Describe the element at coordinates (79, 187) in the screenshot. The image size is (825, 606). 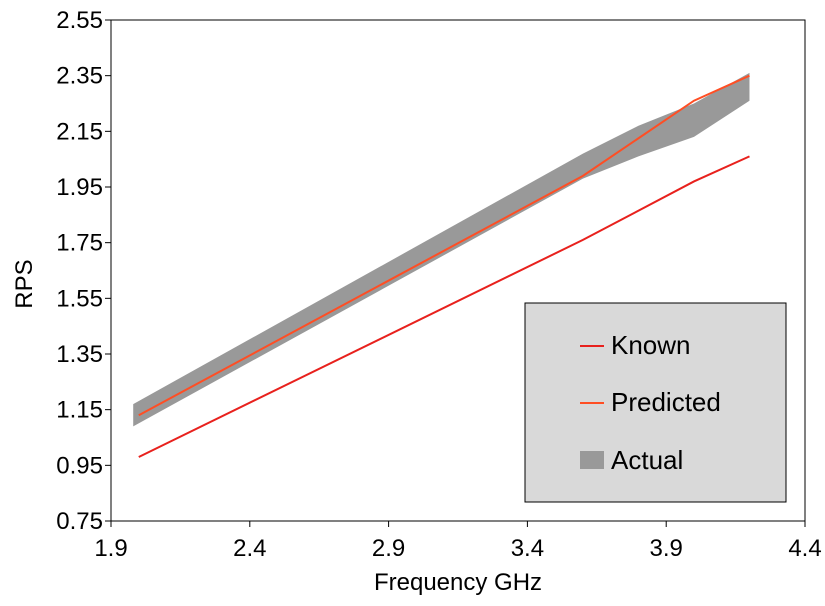
I see `y-tick-label: 1.95` at that location.